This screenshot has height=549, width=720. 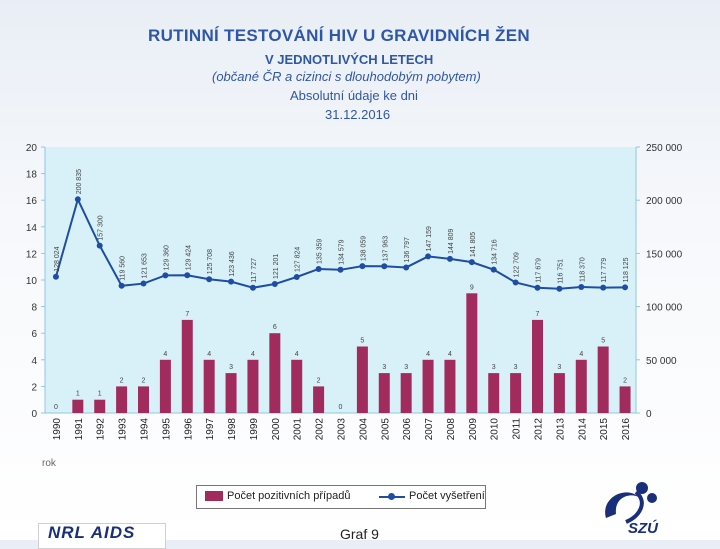 What do you see at coordinates (34, 387) in the screenshot?
I see `y-tick-label: 2` at bounding box center [34, 387].